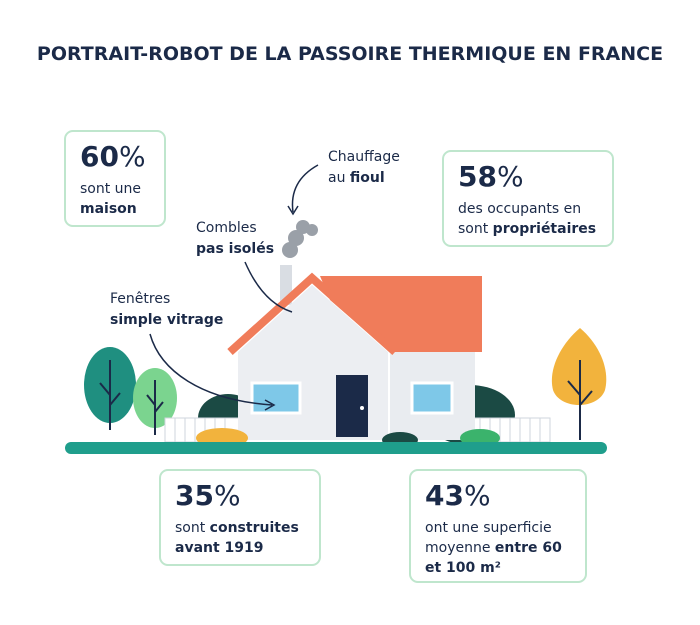  I want to click on text-line: et 100 m², so click(463, 568).